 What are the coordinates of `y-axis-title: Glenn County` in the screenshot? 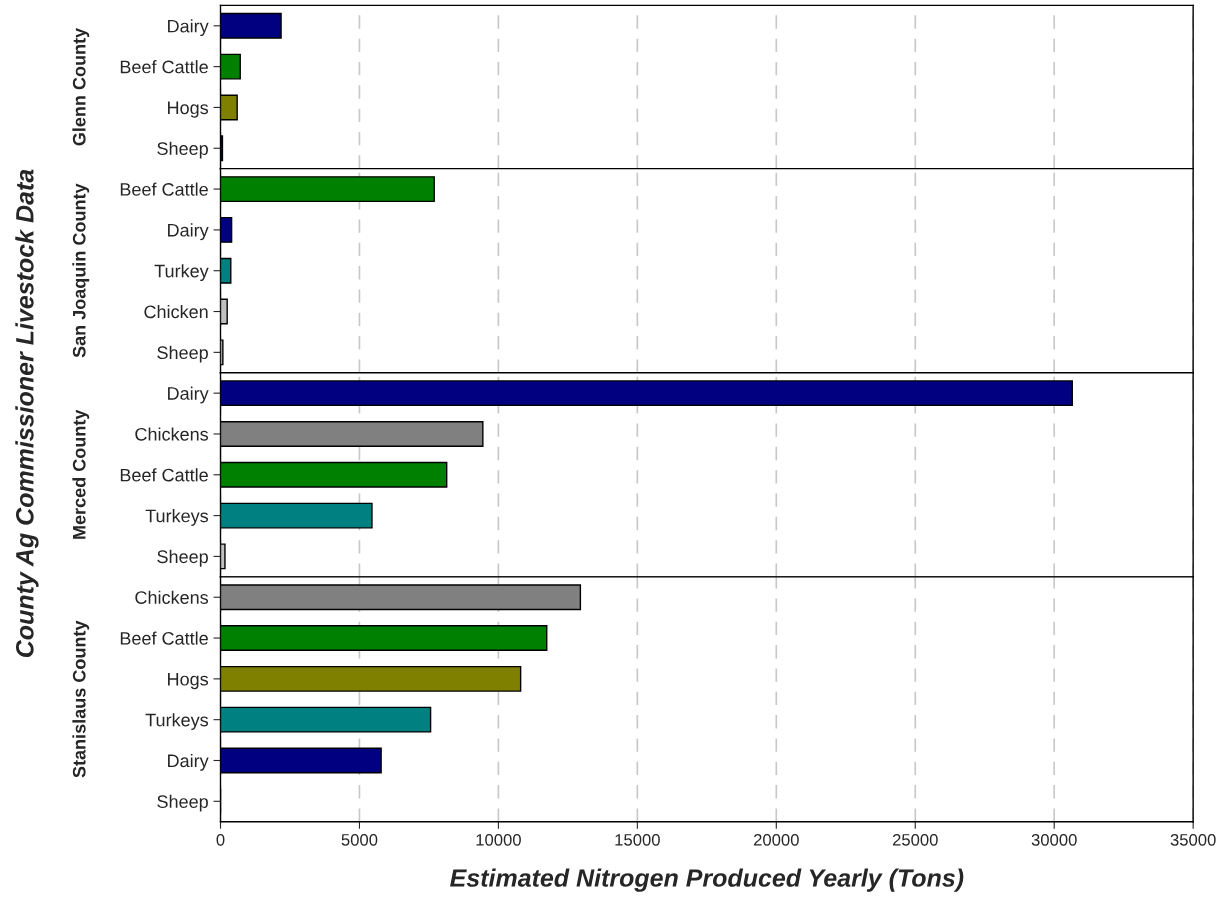 It's located at (81, 86).